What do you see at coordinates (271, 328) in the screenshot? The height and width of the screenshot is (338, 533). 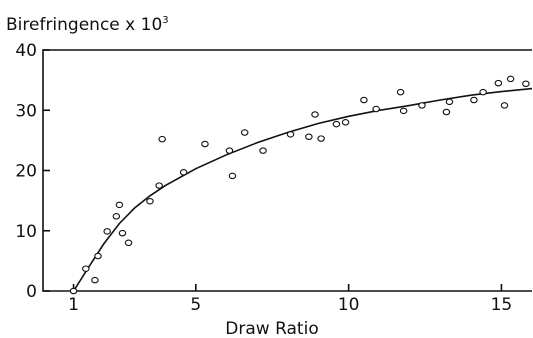 I see `x-axis-title: Draw Ratio` at bounding box center [271, 328].